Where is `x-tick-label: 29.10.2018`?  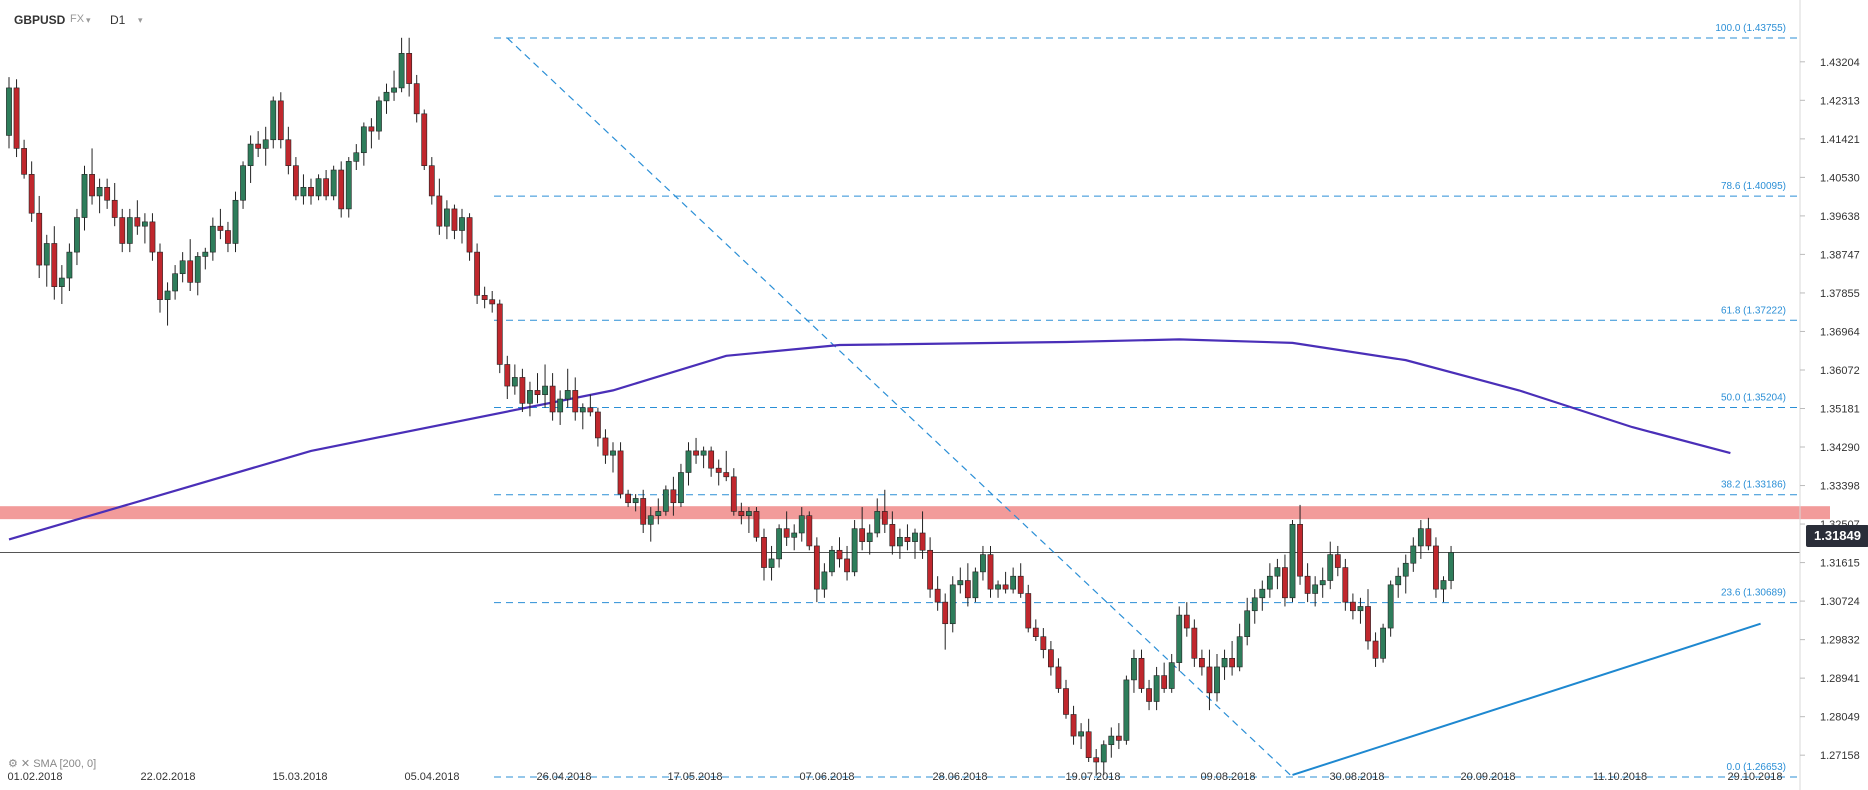 x-tick-label: 29.10.2018 is located at coordinates (1754, 777).